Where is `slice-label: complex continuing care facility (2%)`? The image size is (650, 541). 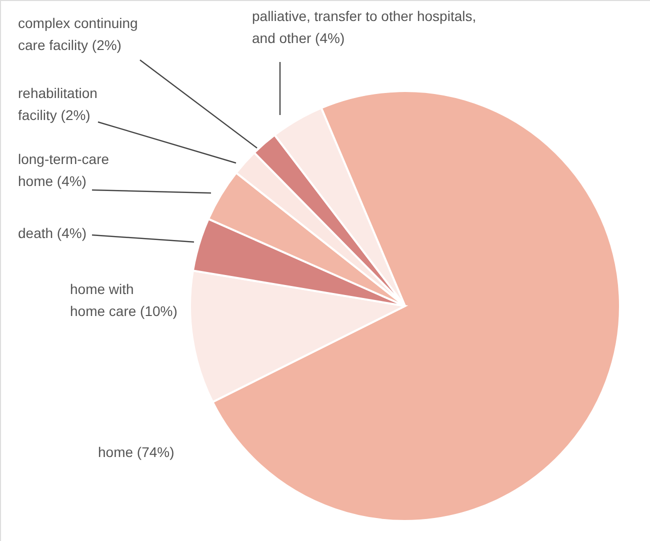
slice-label: complex continuing care facility (2%) is located at coordinates (78, 34).